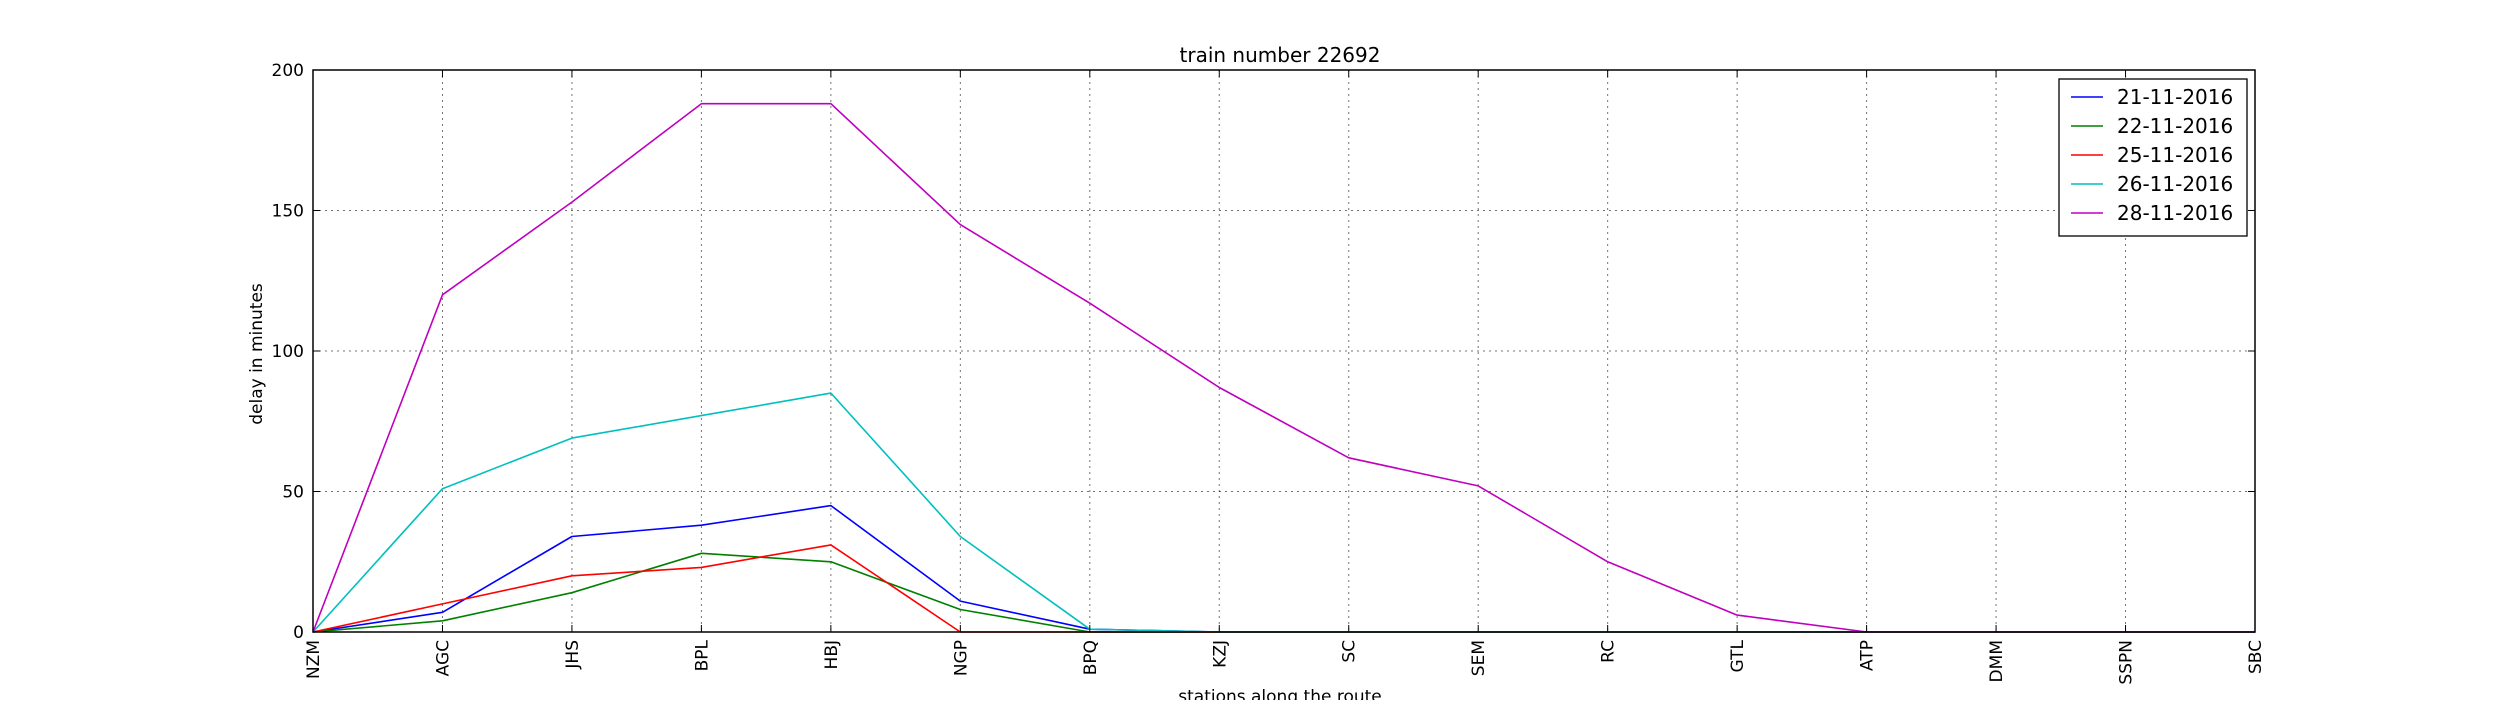 The image size is (2500, 704). I want to click on legend-label: 21-11-2016, so click(2175, 97).